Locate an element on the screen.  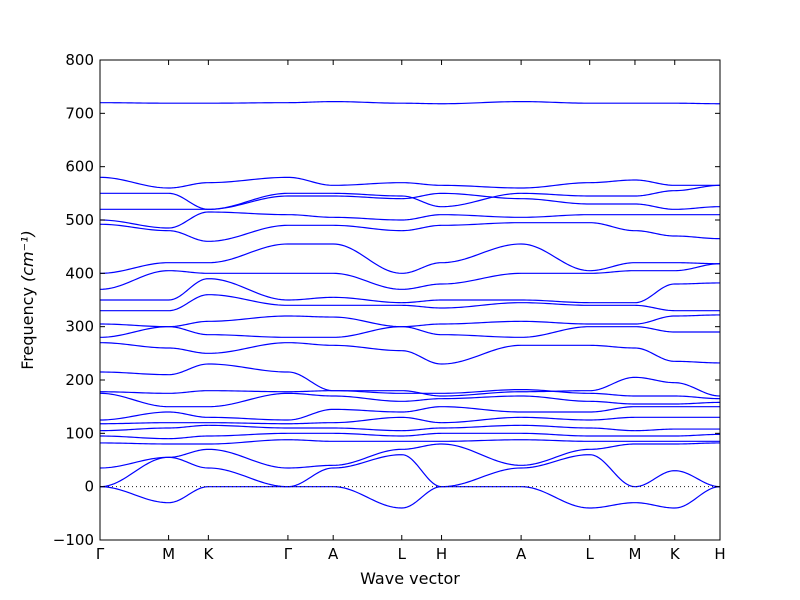
y-tick-label: 800 is located at coordinates (79, 60).